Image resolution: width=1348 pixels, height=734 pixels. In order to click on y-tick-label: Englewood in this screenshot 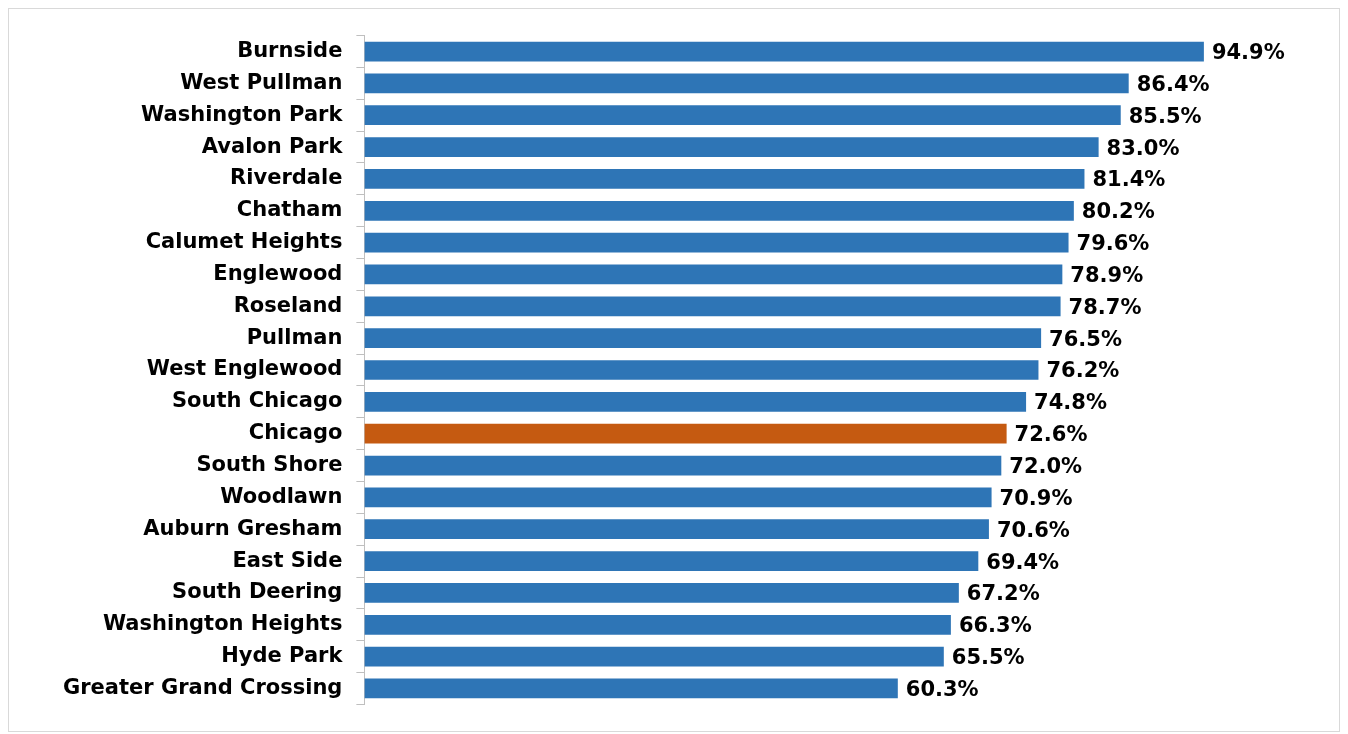, I will do `click(278, 272)`.